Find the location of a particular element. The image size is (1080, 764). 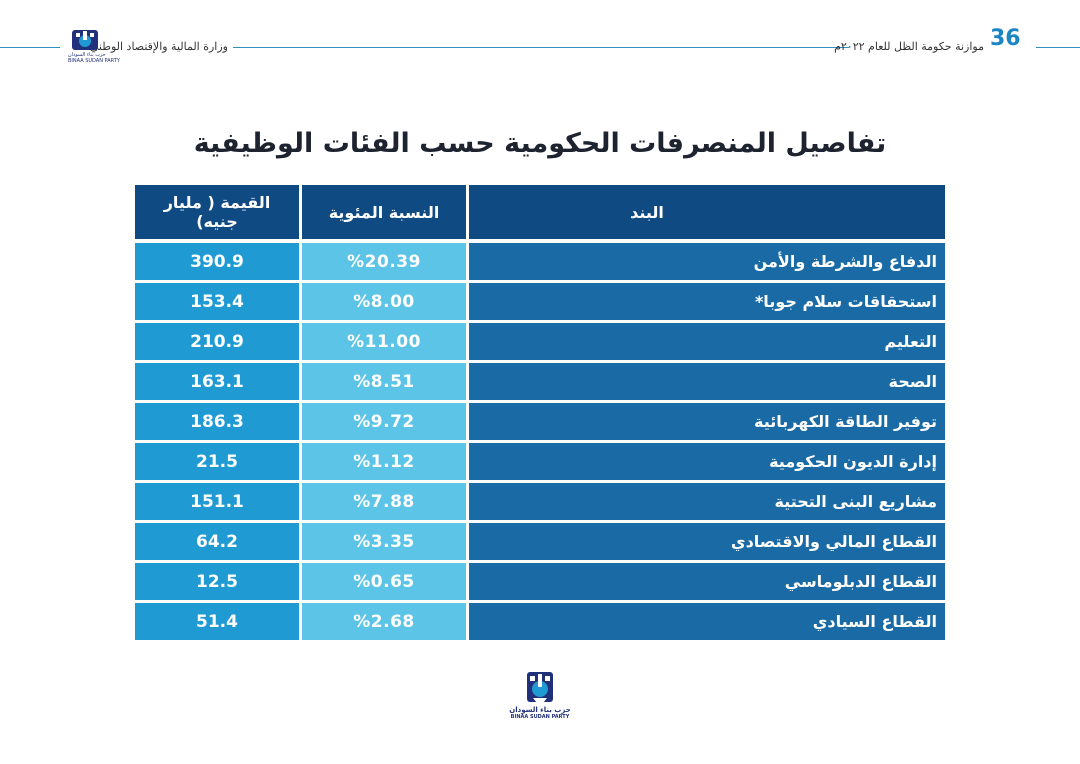

logo-footer-sub: BINAA SUDAN PARTY is located at coordinates (540, 717).